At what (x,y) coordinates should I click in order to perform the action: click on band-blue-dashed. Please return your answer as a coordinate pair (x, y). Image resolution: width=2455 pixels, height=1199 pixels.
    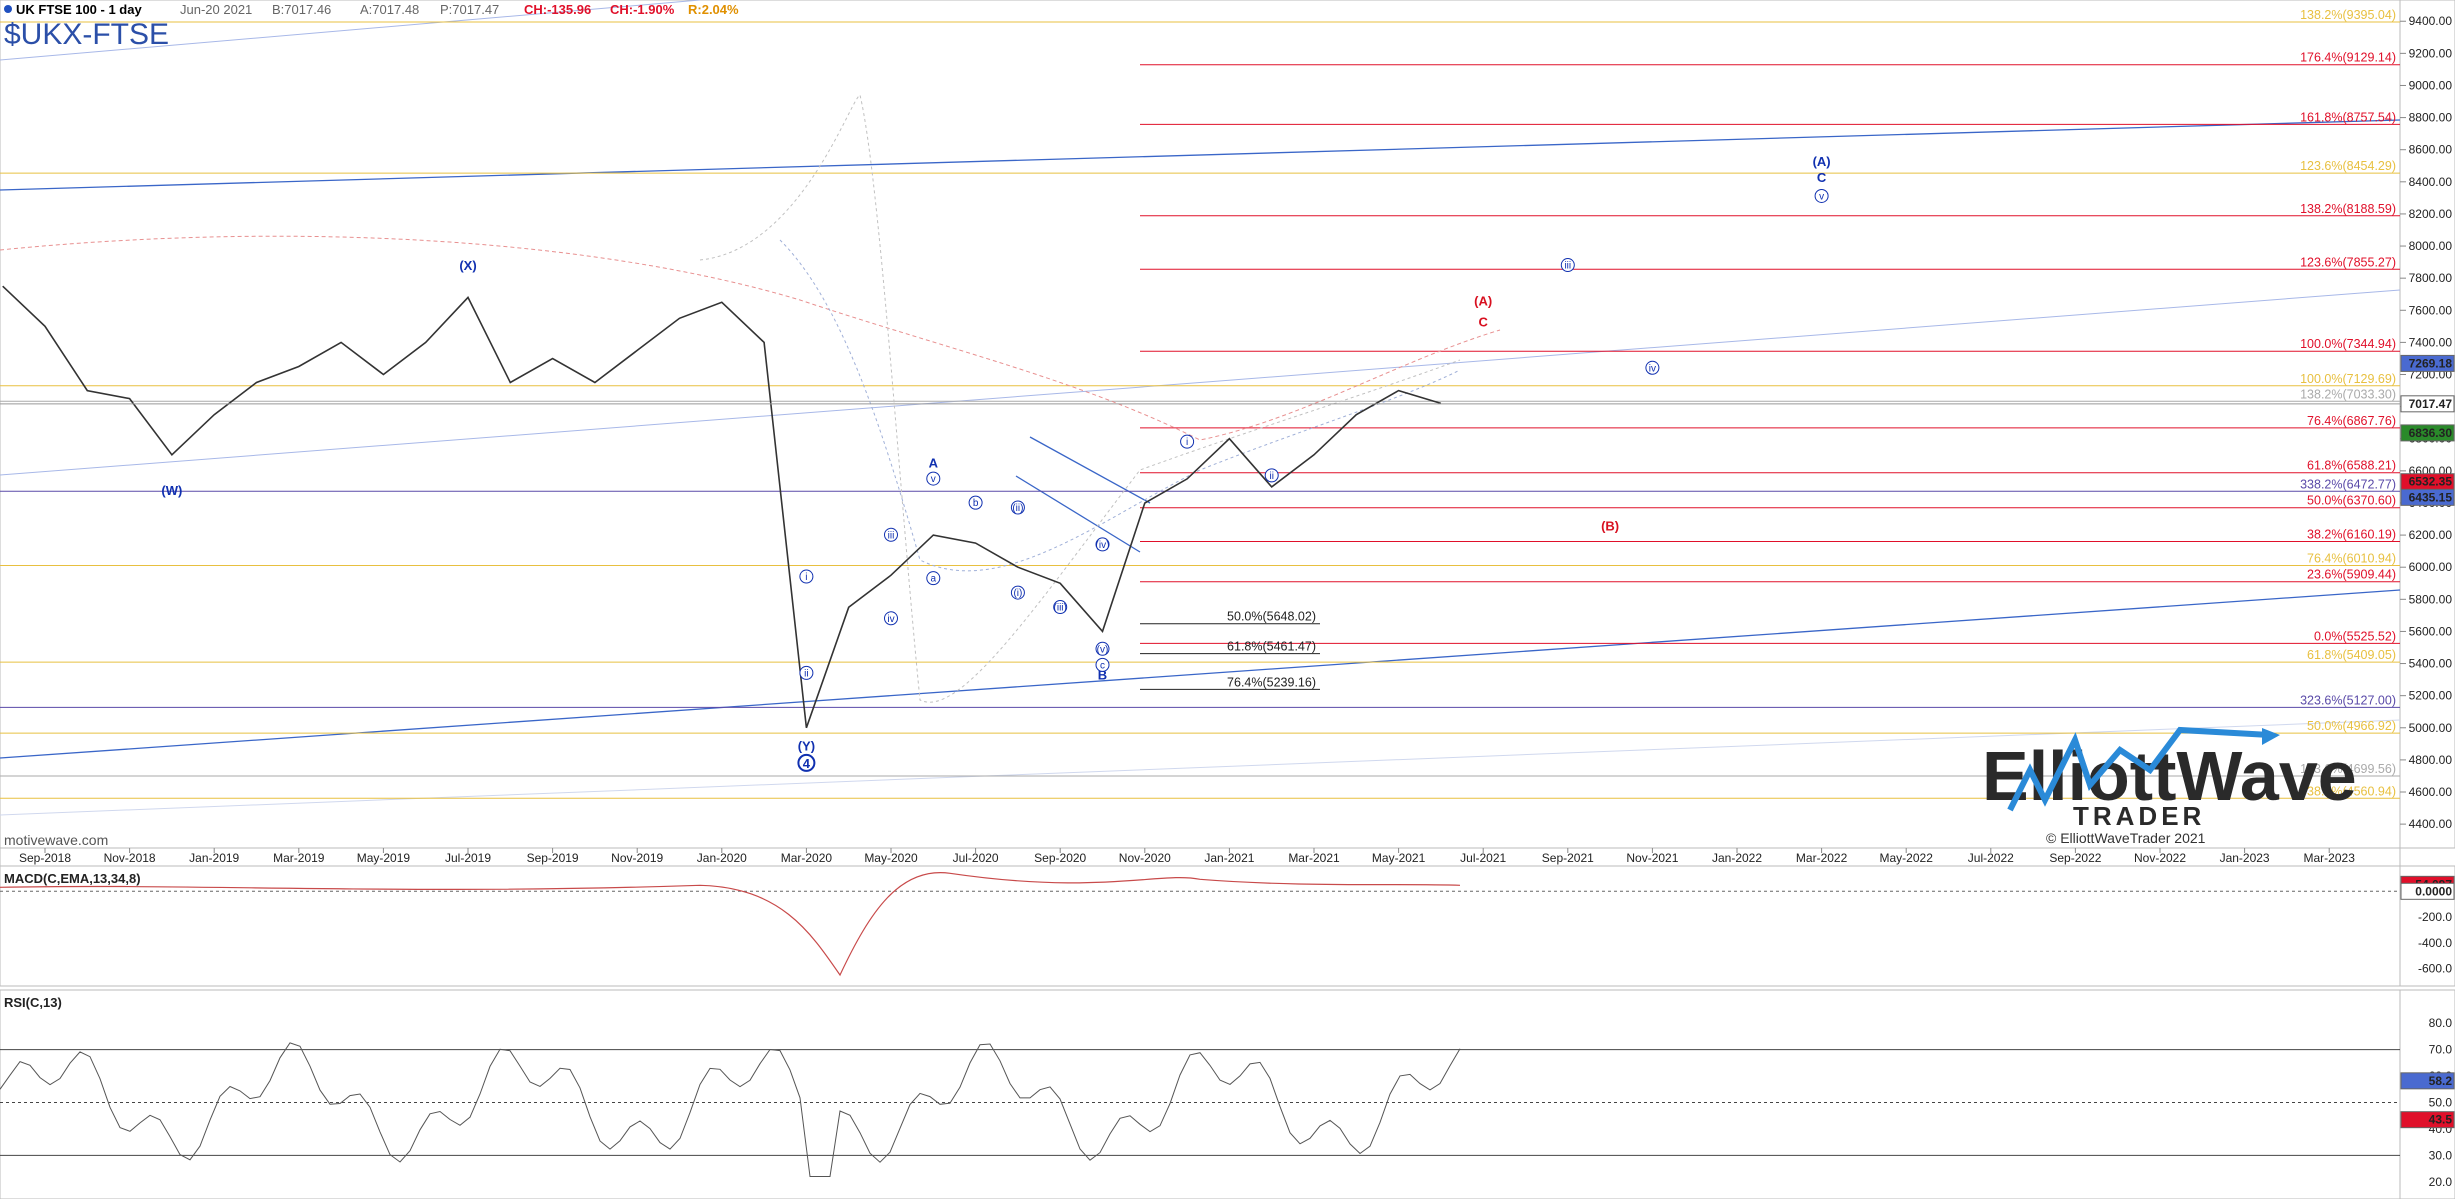
    Looking at the image, I should click on (1120, 405).